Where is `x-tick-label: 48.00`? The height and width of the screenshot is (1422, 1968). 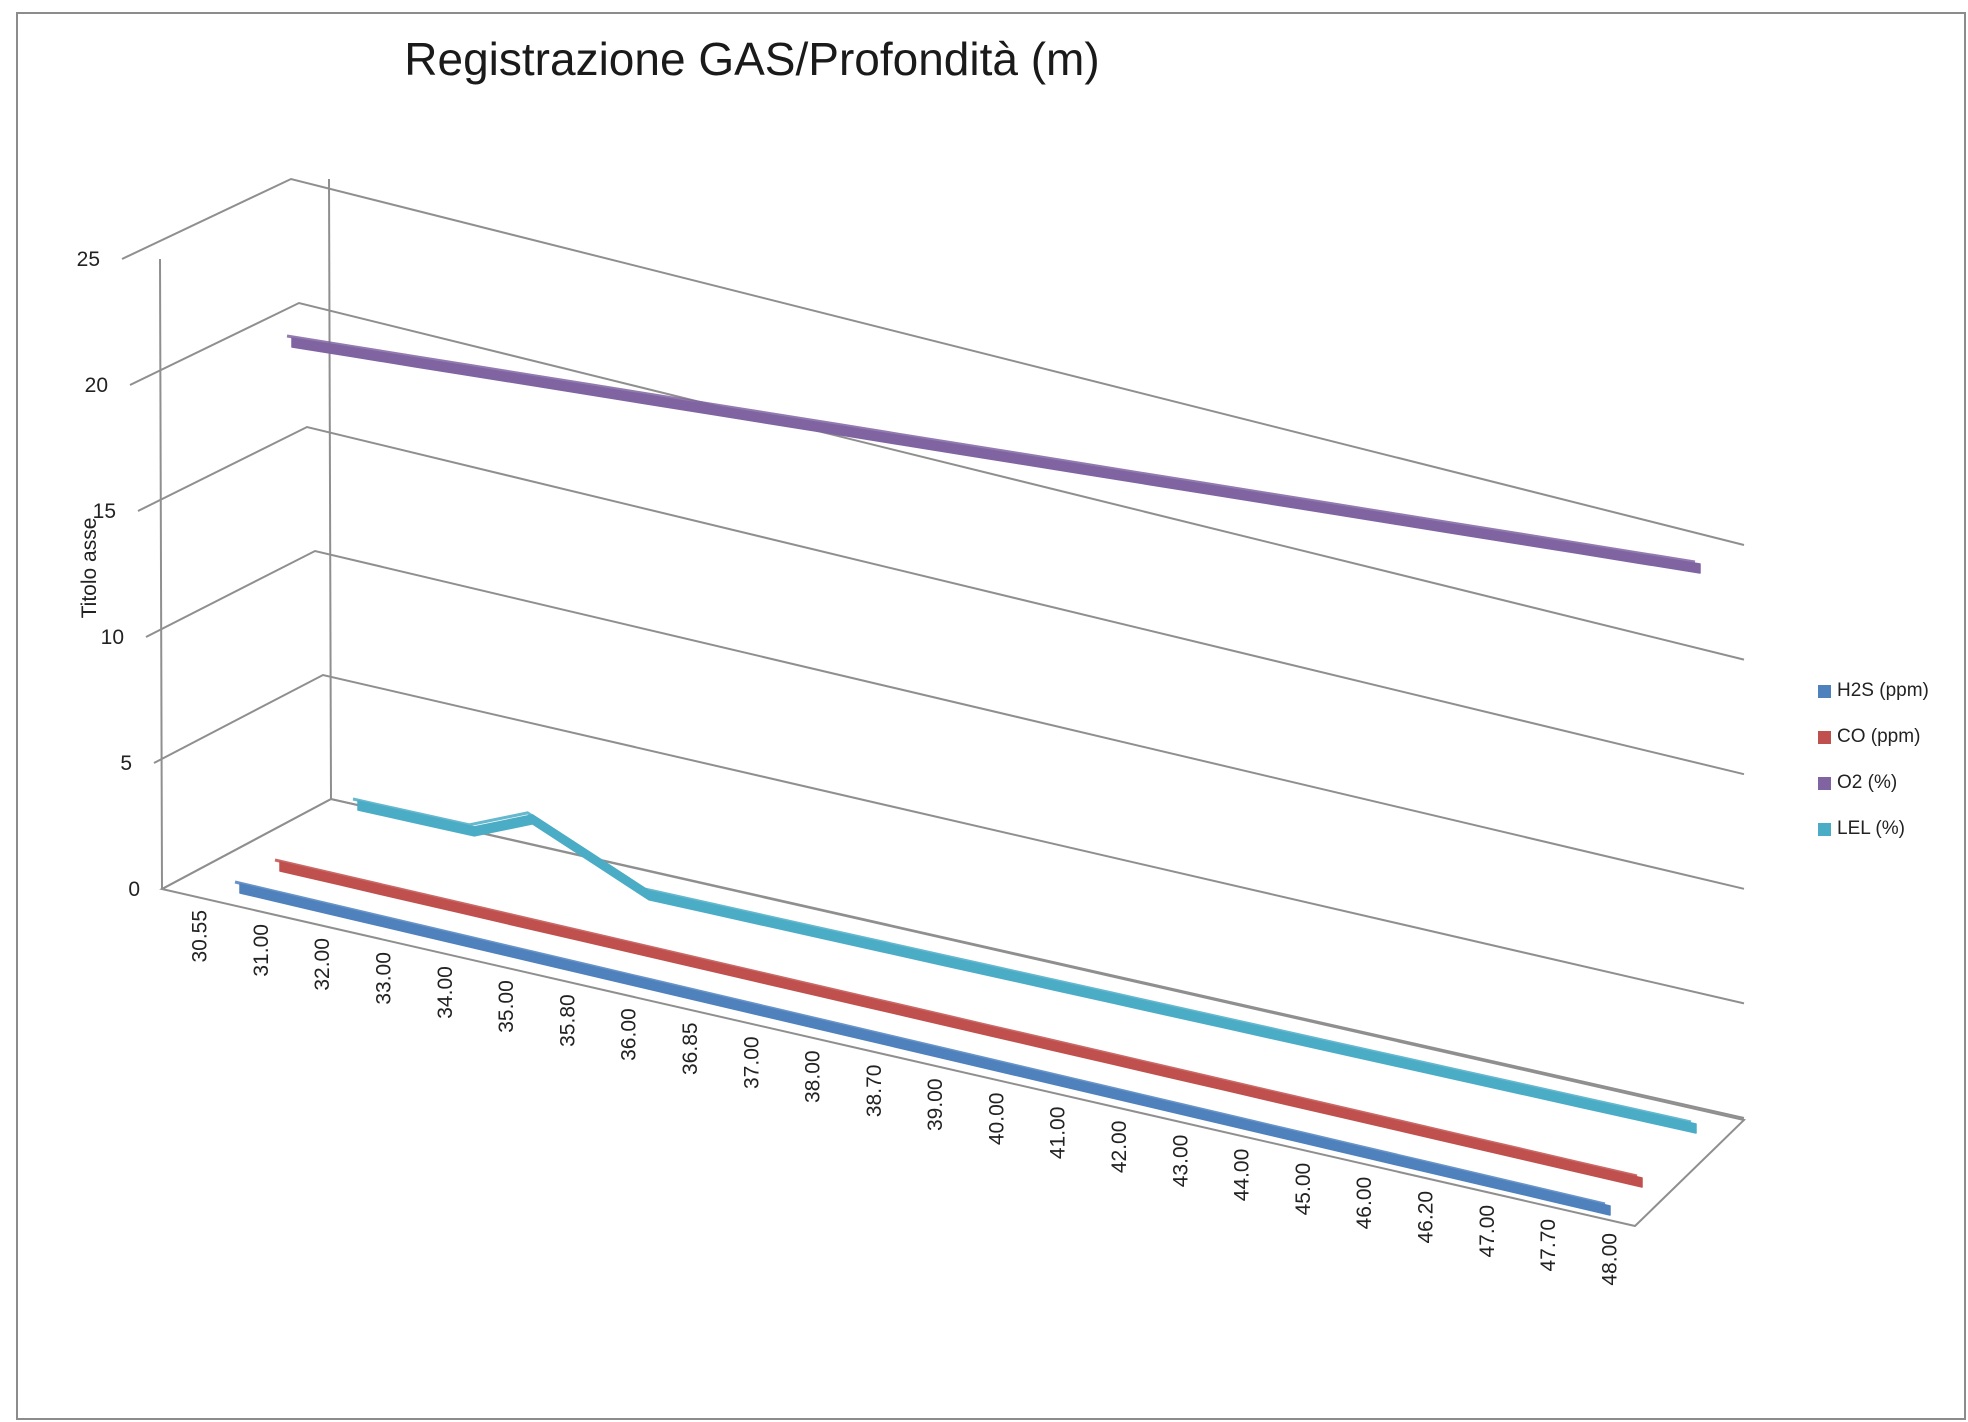
x-tick-label: 48.00 is located at coordinates (1609, 1259).